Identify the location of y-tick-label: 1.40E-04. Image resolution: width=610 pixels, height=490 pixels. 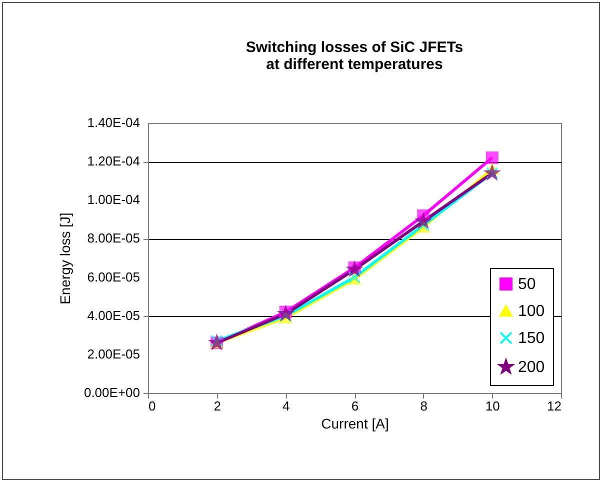
(113, 122).